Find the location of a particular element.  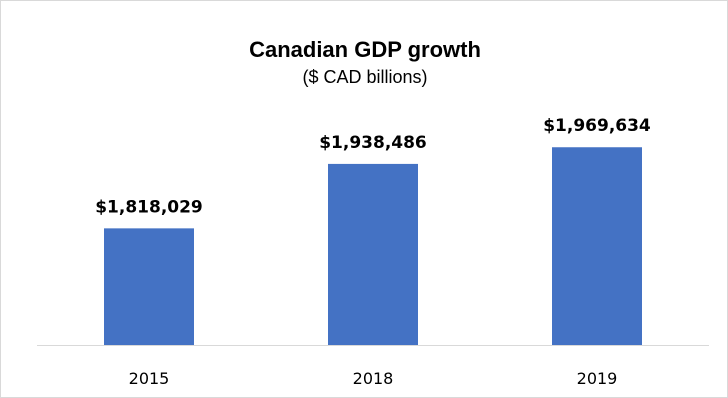

bar-2019 is located at coordinates (597, 246).